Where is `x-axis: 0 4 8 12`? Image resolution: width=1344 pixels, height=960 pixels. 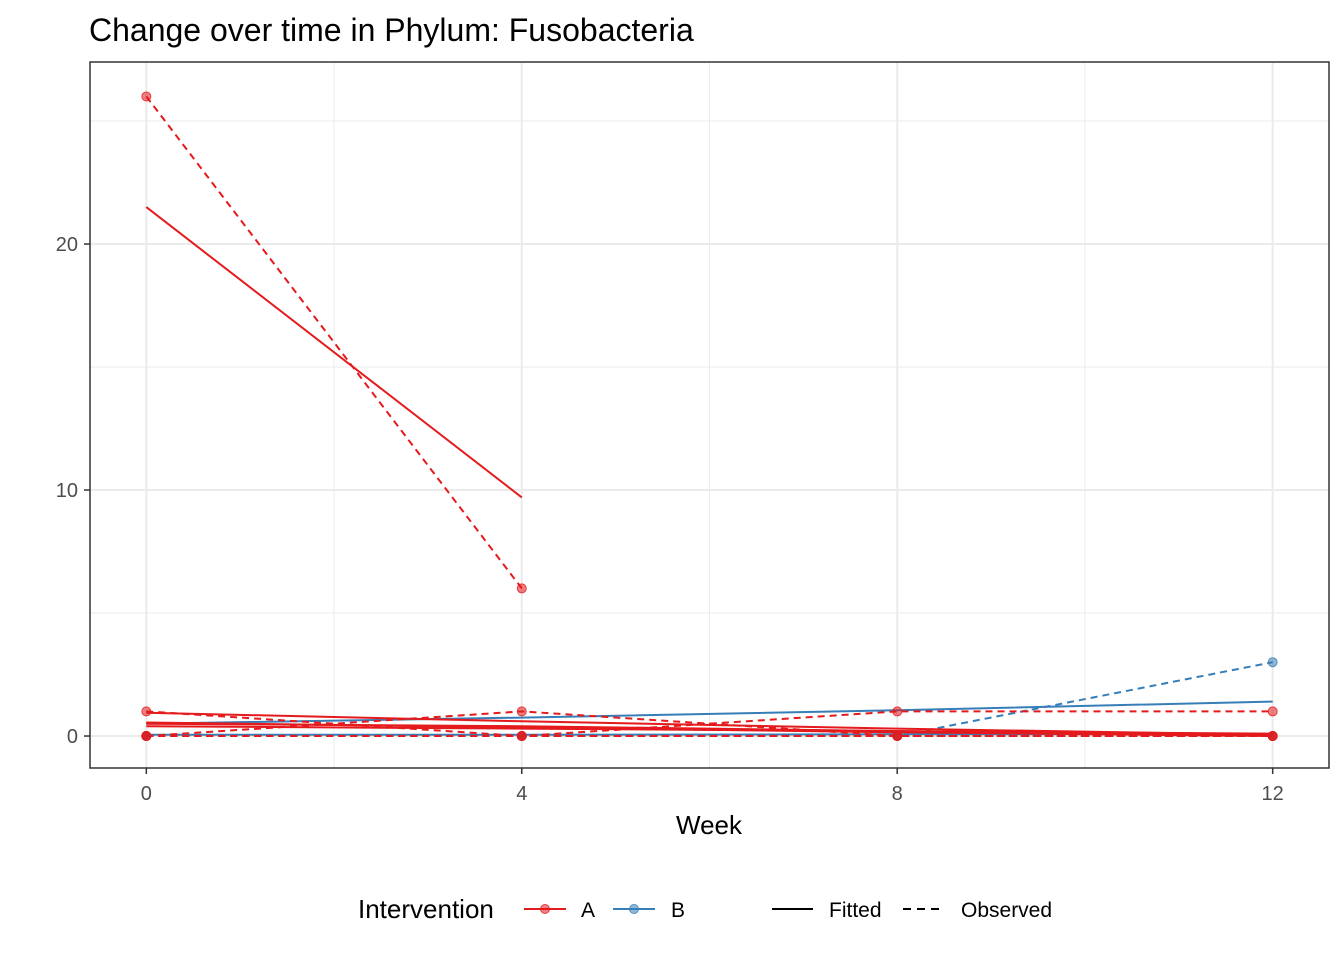 x-axis: 0 4 8 12 is located at coordinates (712, 786).